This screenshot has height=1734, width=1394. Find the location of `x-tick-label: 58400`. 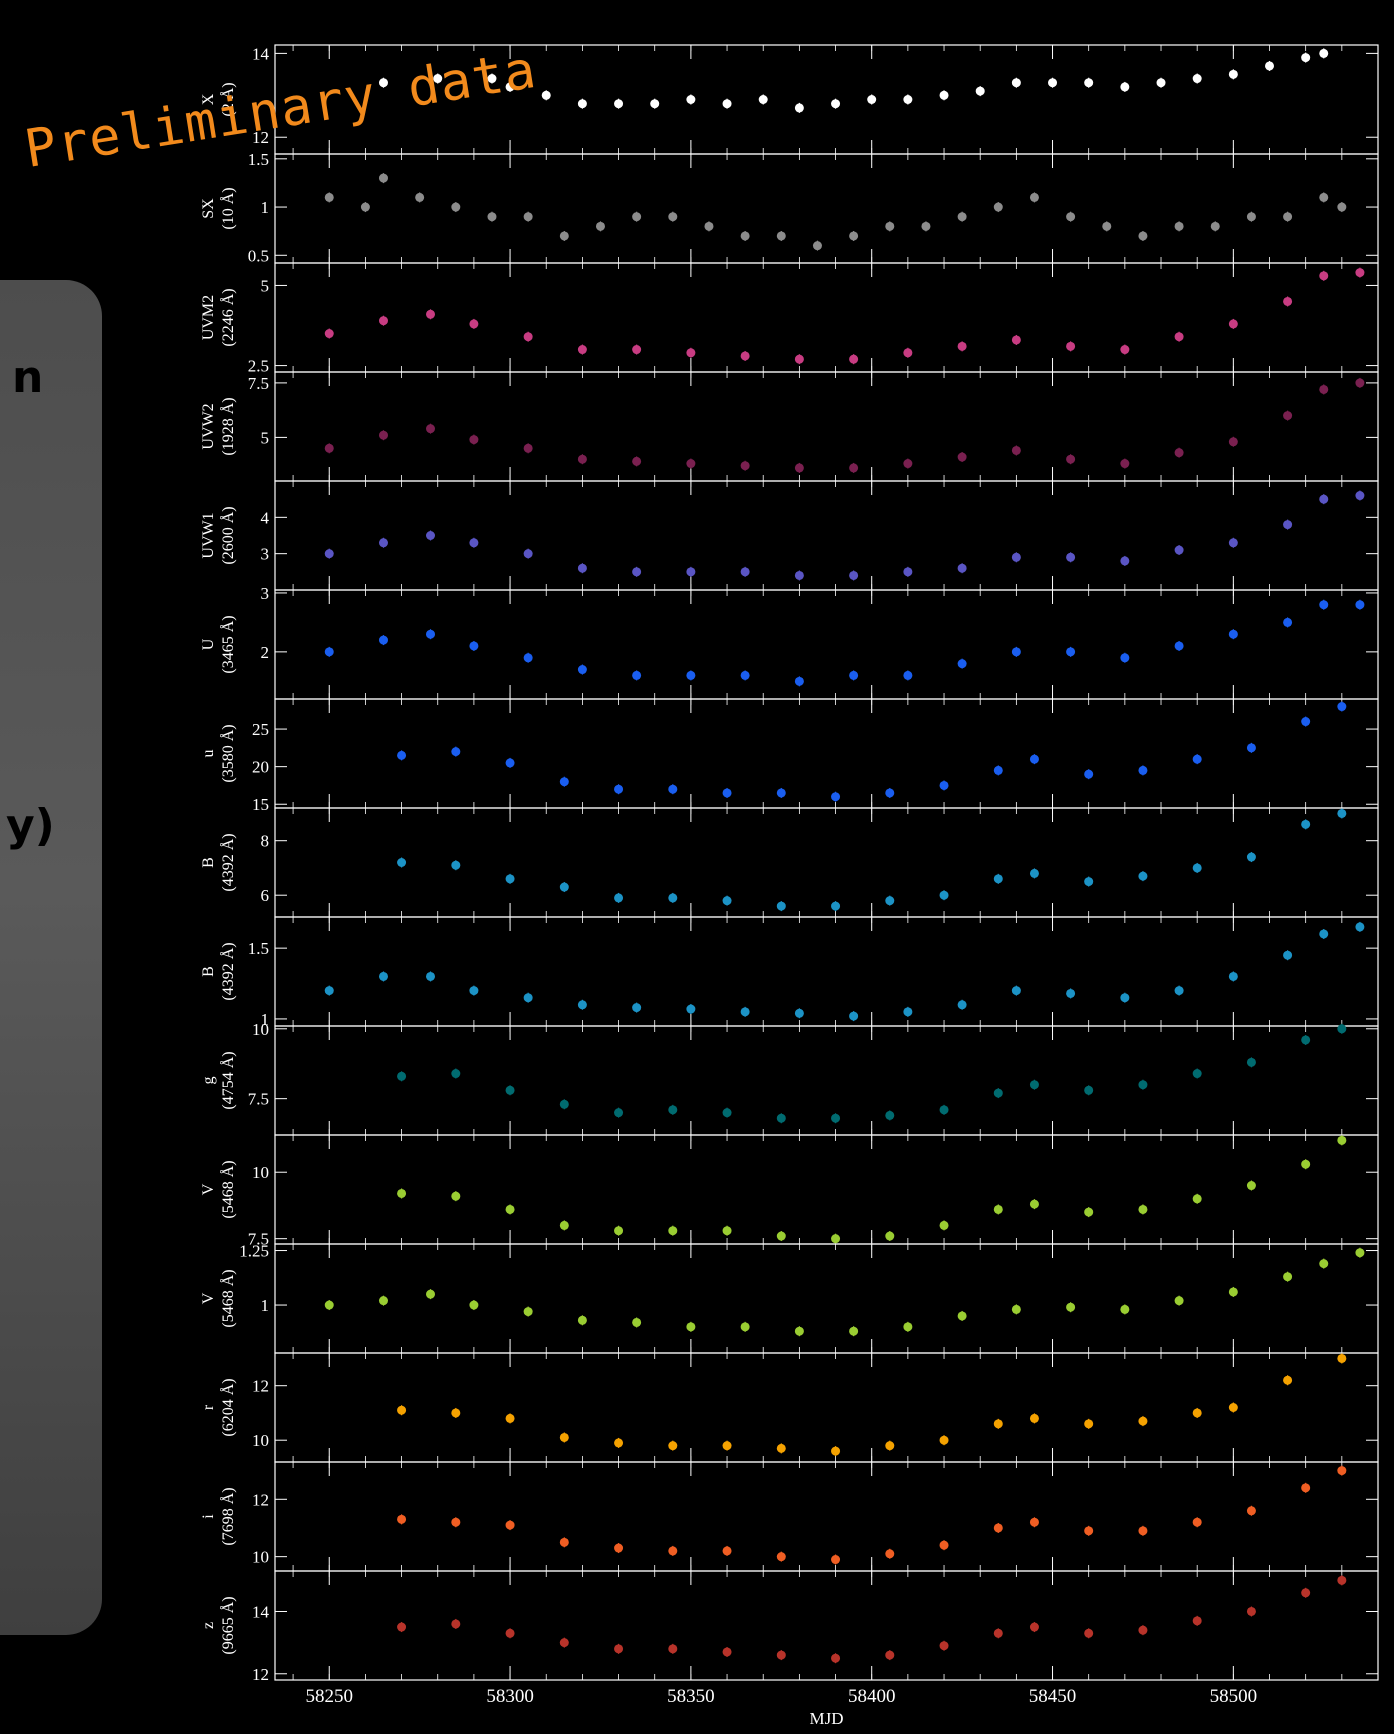

x-tick-label: 58400 is located at coordinates (872, 1696).